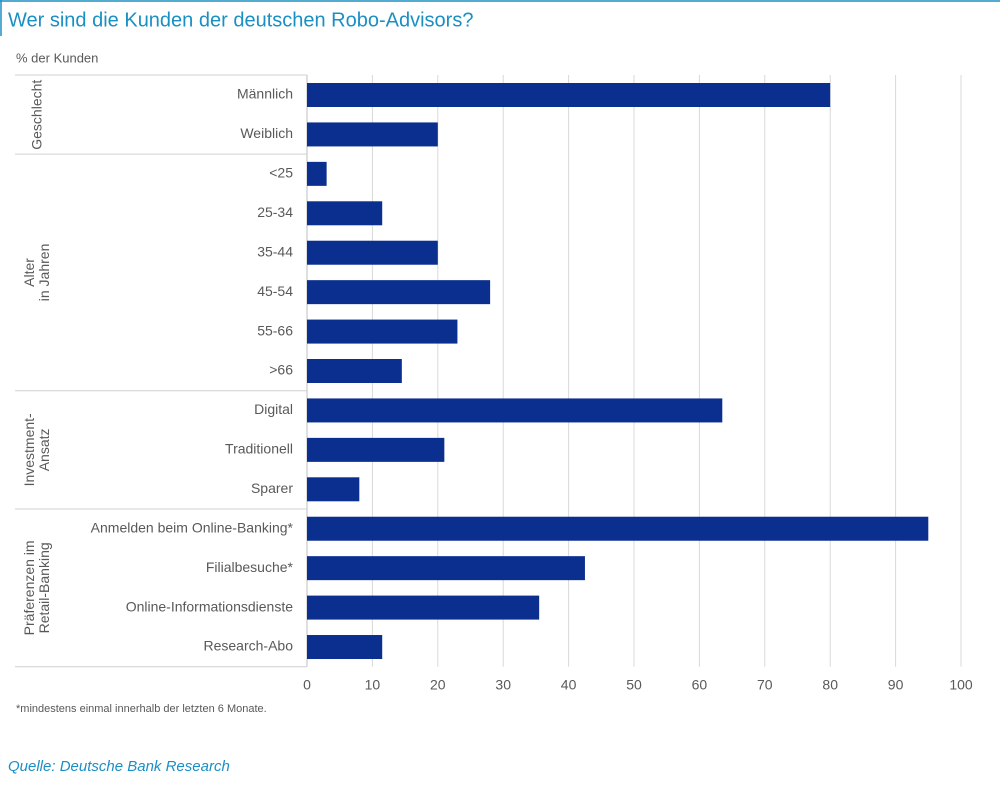  Describe the element at coordinates (438, 684) in the screenshot. I see `x-tick-label: 20` at that location.